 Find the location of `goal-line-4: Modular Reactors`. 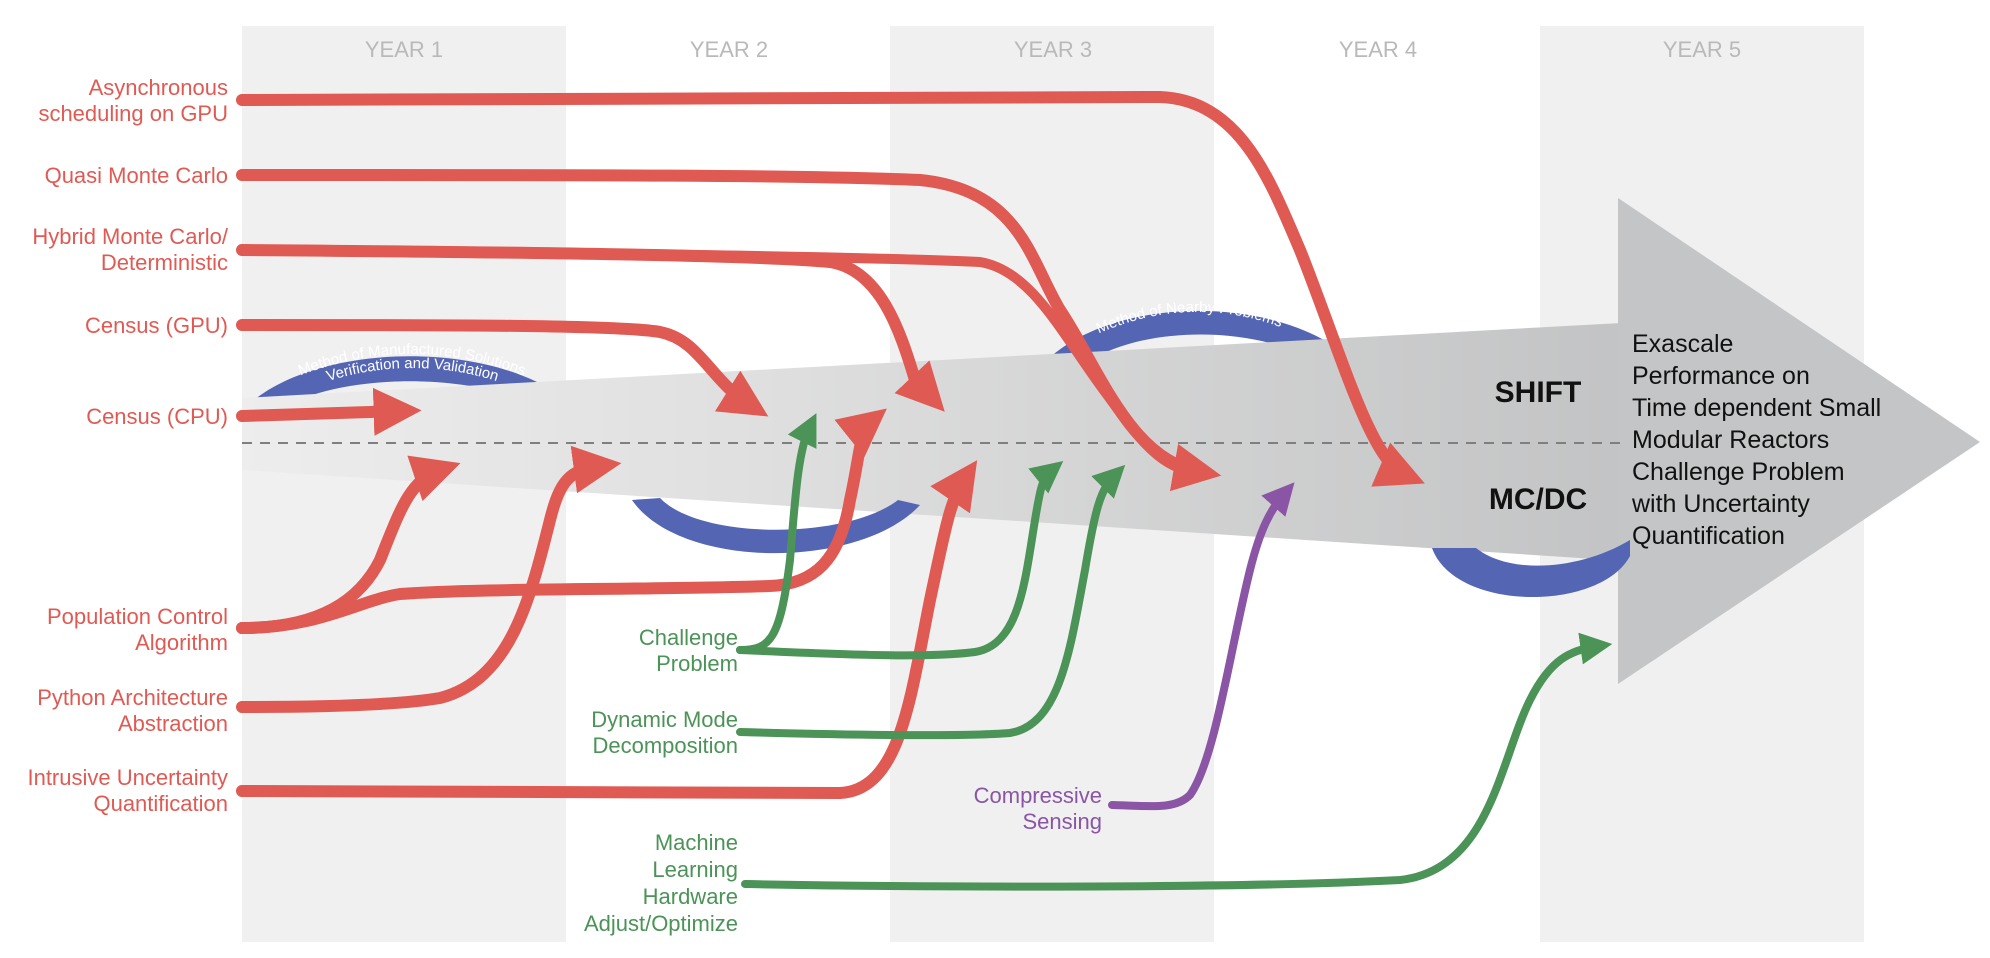

goal-line-4: Modular Reactors is located at coordinates (1730, 440).